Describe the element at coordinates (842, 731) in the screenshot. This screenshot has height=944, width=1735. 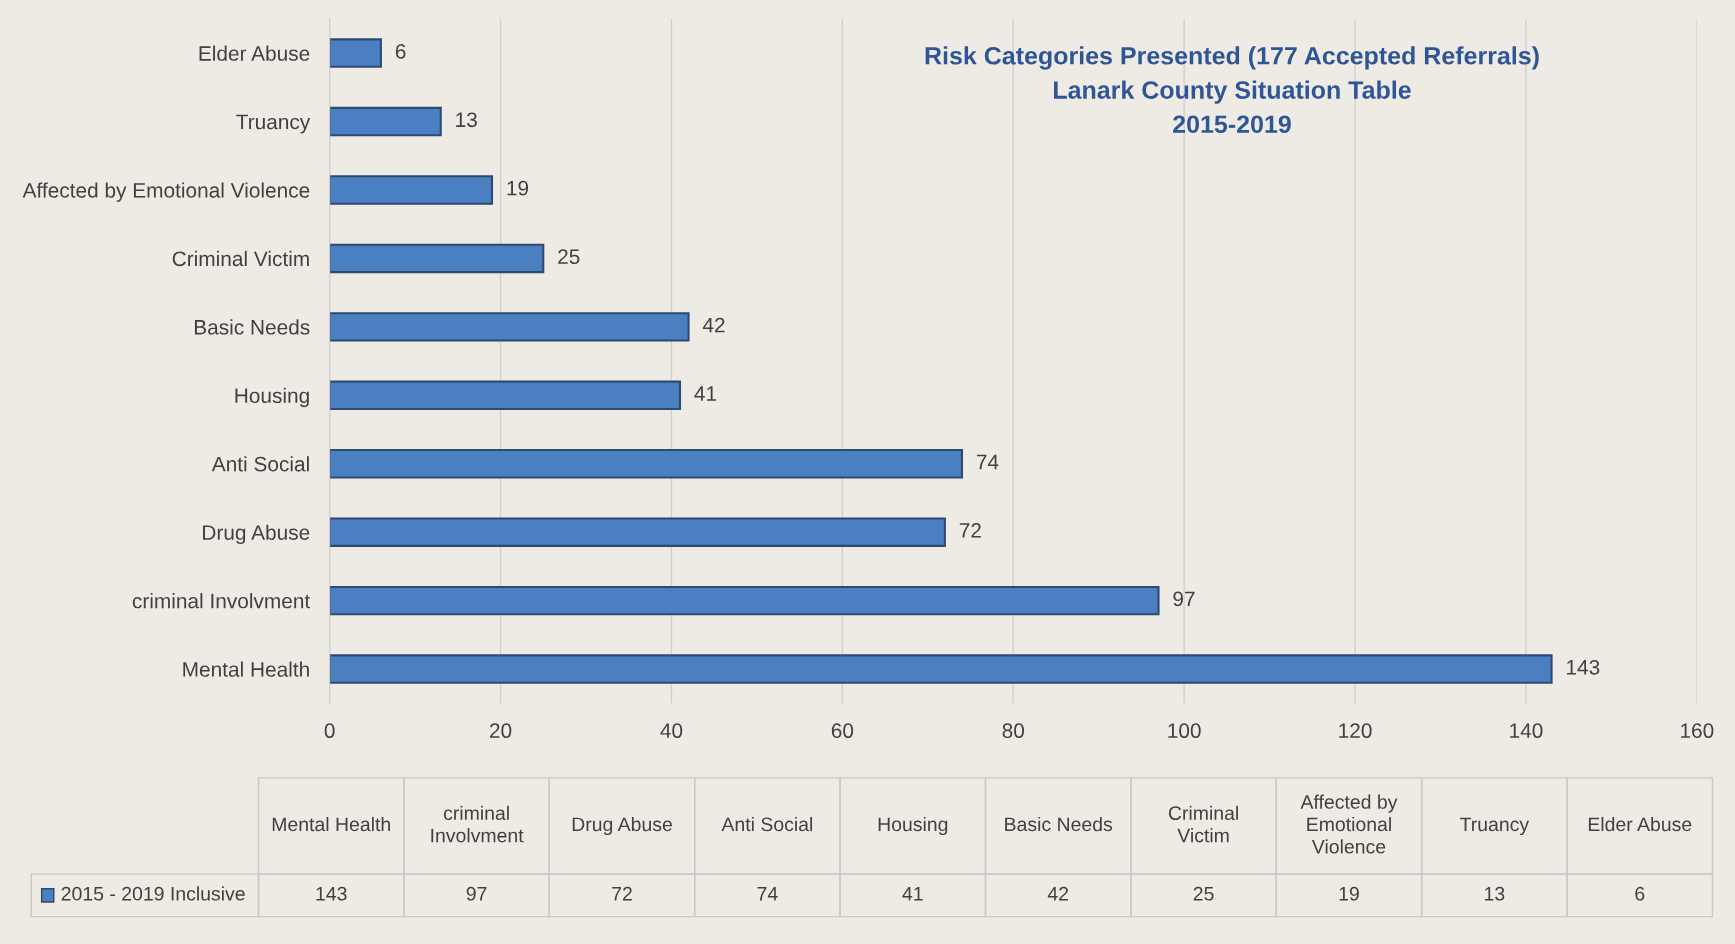
I see `x-tick-label: 60` at that location.